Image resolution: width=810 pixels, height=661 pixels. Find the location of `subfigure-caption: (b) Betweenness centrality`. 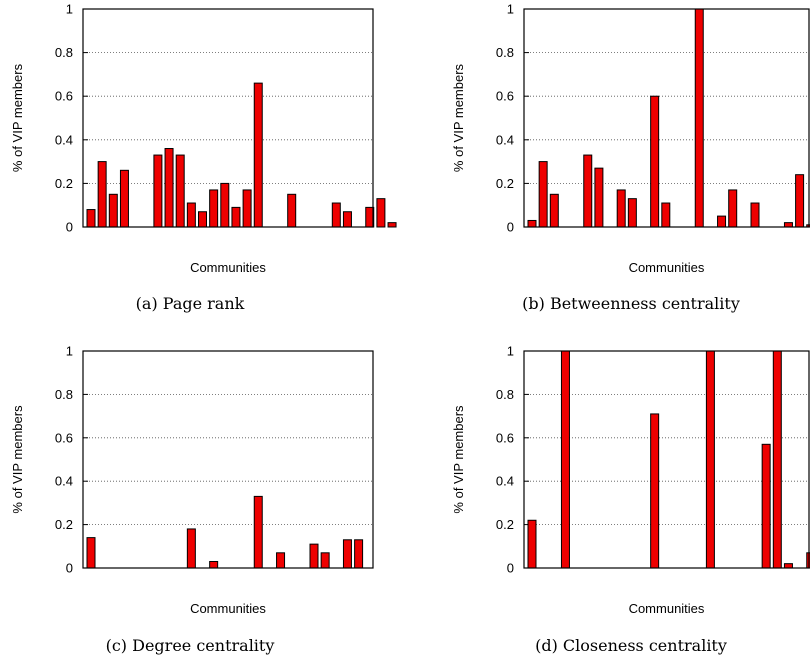

subfigure-caption: (b) Betweenness centrality is located at coordinates (631, 303).